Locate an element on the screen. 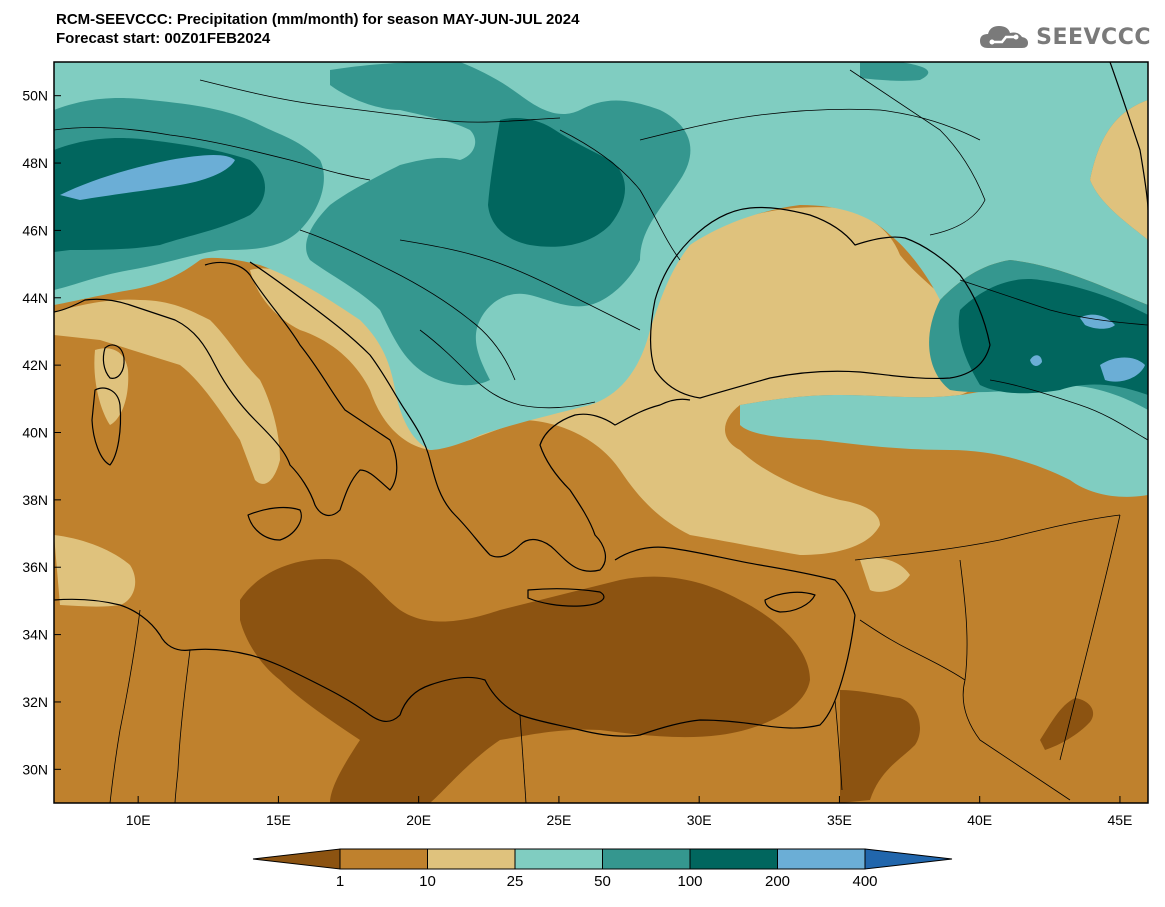  x-tick-label: 15E is located at coordinates (278, 820).